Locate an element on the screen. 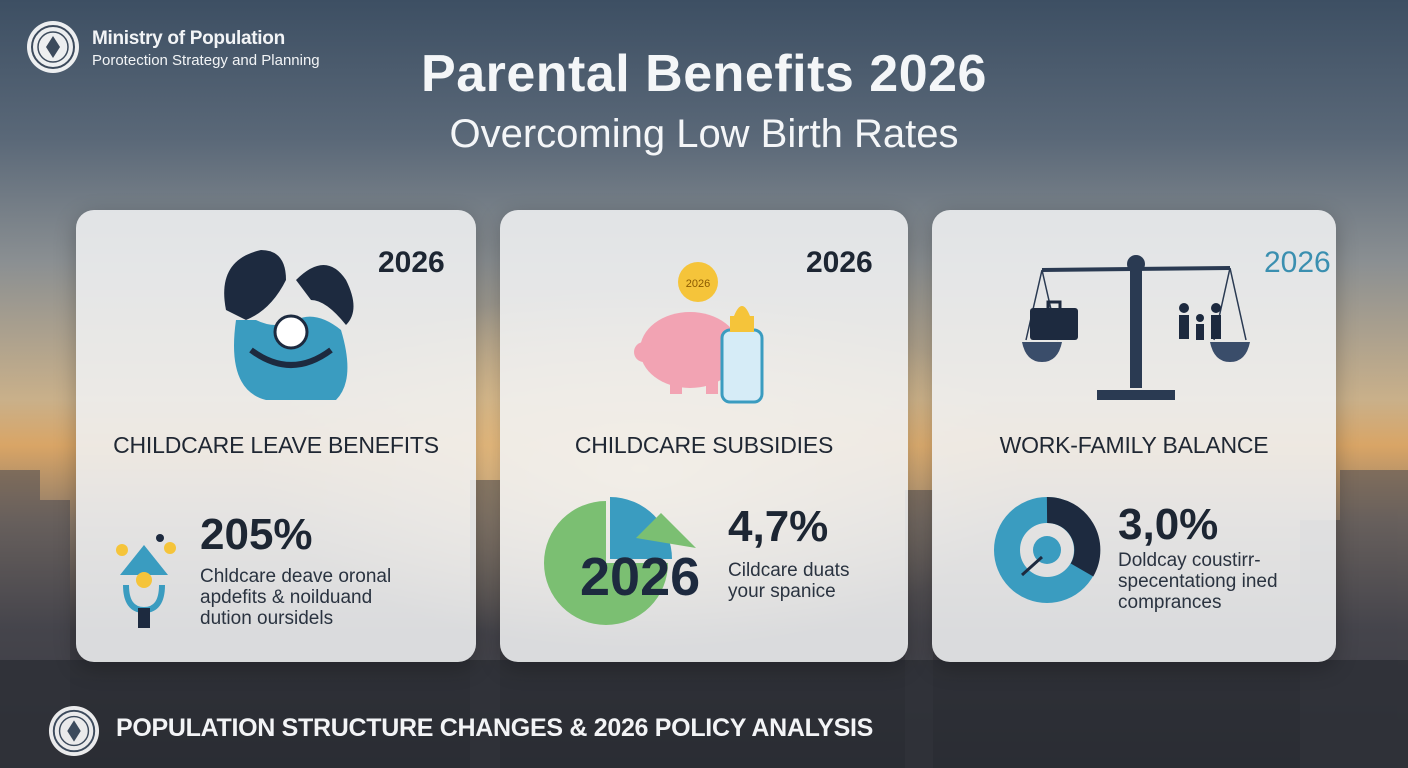 The image size is (1408, 768). stat-description: Cildcare duats your spanice is located at coordinates (789, 581).